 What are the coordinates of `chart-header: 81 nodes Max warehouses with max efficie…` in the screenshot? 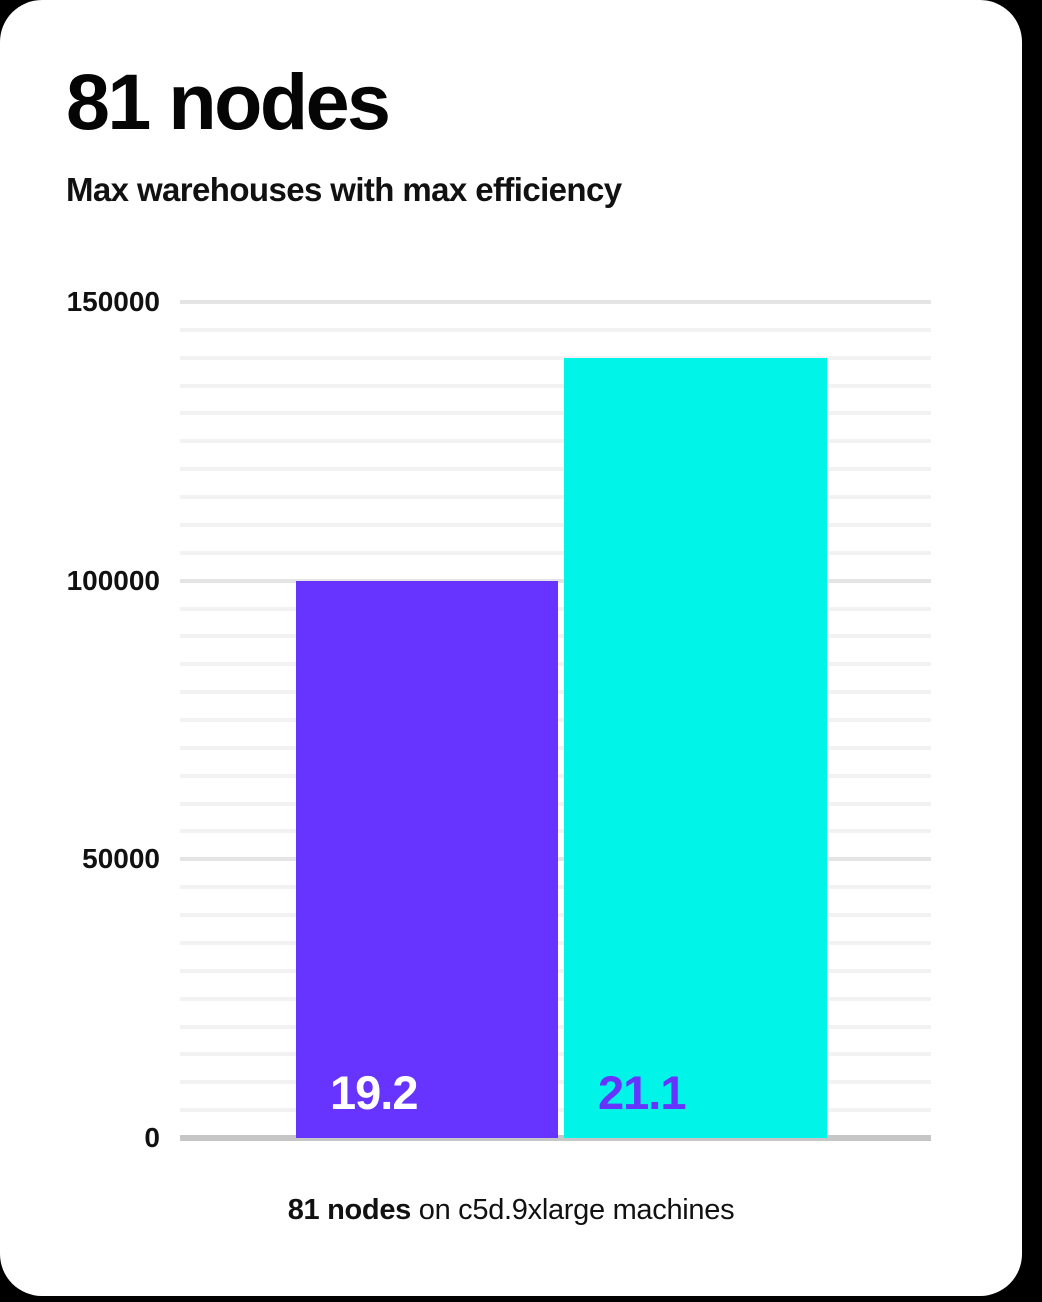 It's located at (516, 134).